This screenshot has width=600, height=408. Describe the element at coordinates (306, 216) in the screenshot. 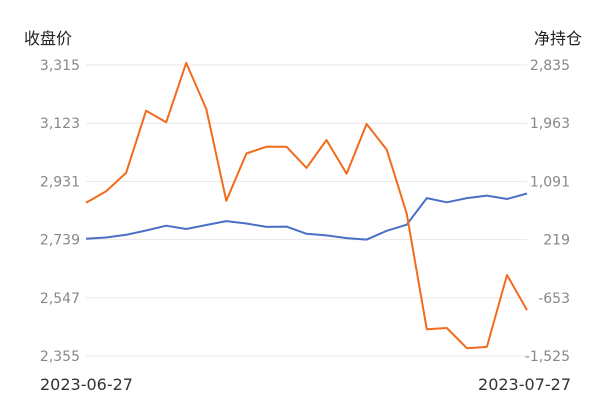

I see `series-line-left-axis` at that location.